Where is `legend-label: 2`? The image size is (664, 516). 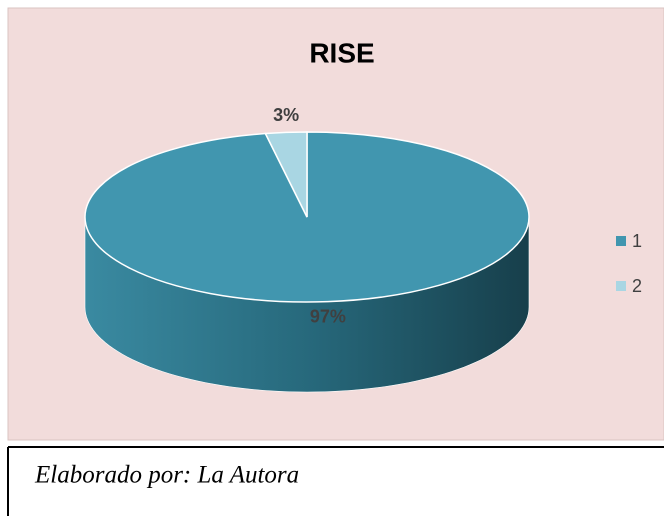 legend-label: 2 is located at coordinates (637, 286).